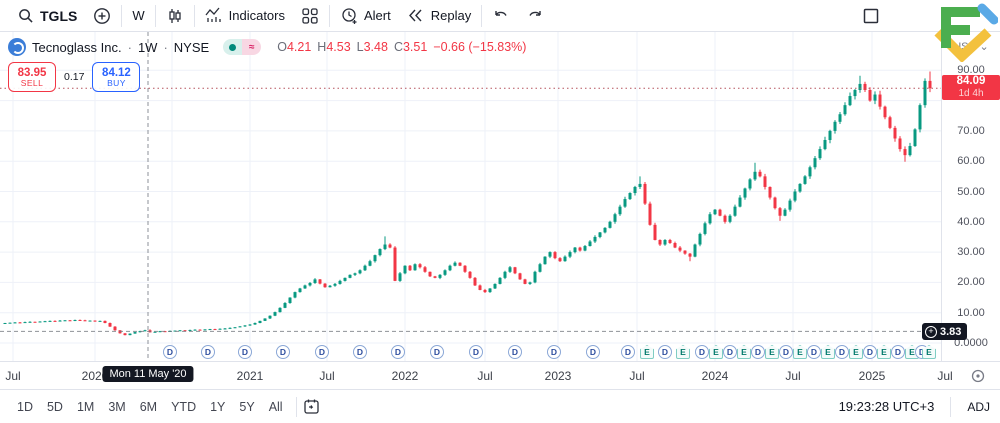 The height and width of the screenshot is (423, 1000). Describe the element at coordinates (218, 406) in the screenshot. I see `range-button-1y: 1Y` at that location.